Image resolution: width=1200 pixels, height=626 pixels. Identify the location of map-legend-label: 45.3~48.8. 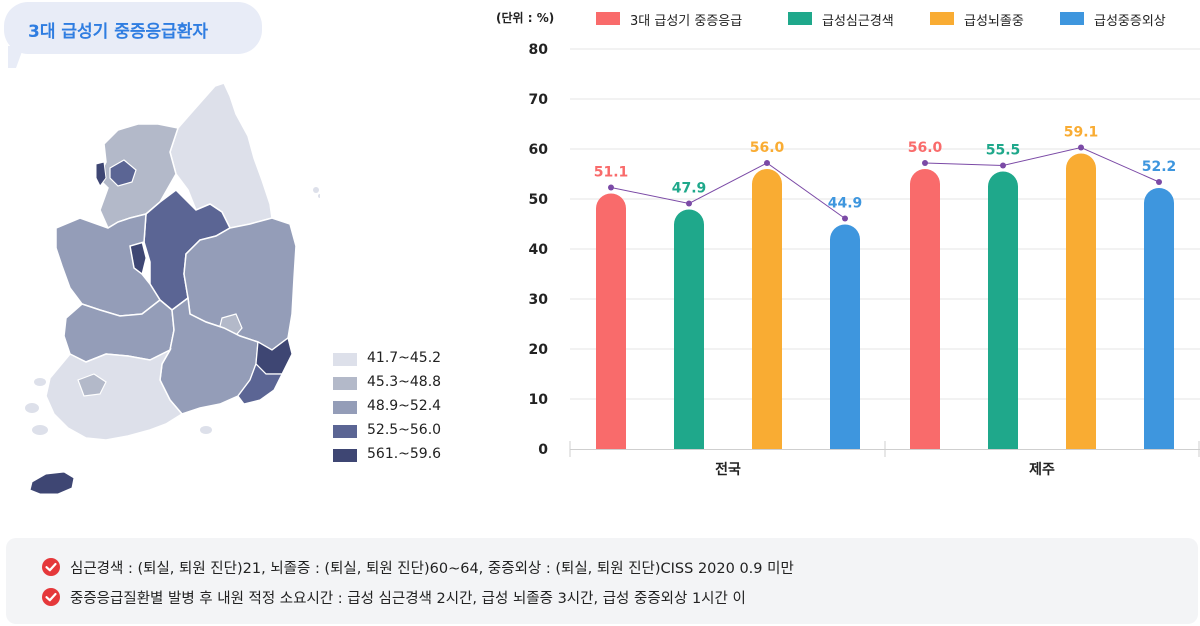
(404, 382).